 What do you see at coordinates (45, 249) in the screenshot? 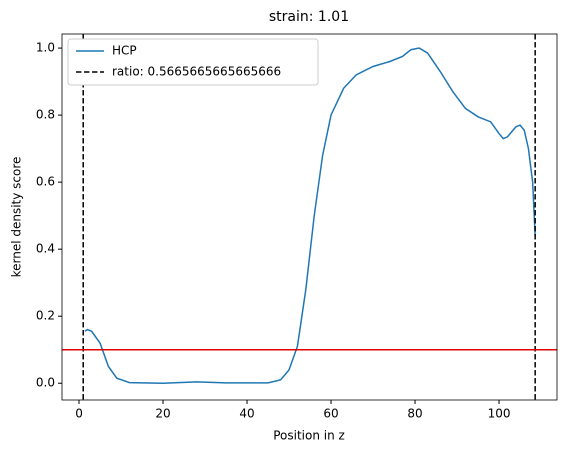
I see `y-tick-label: 0.4` at bounding box center [45, 249].